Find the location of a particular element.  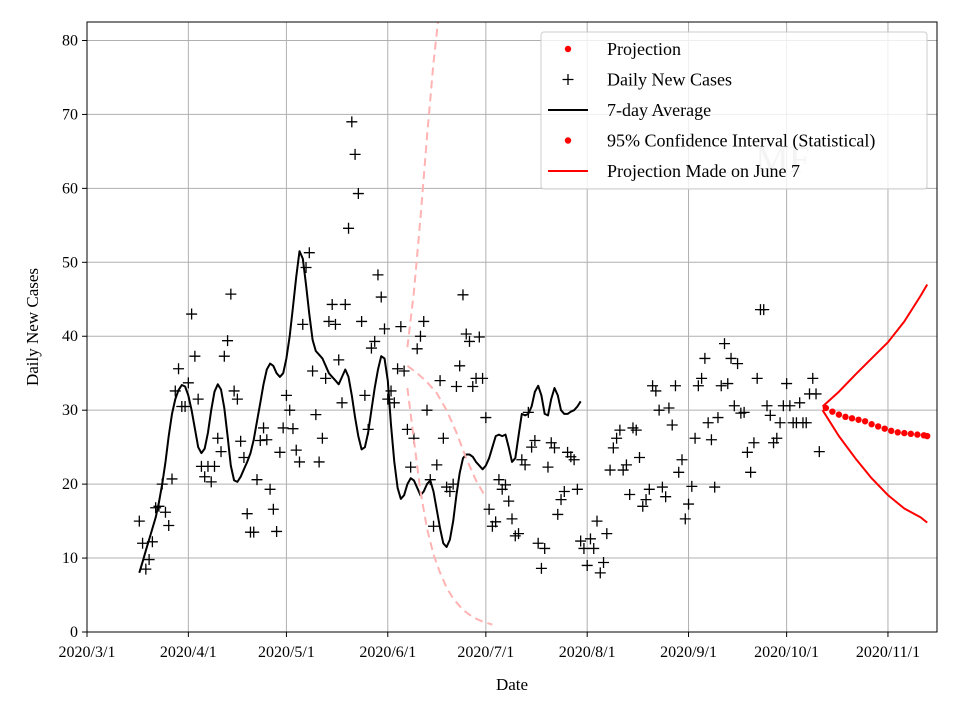

y-tick-label: 30 is located at coordinates (70, 410).